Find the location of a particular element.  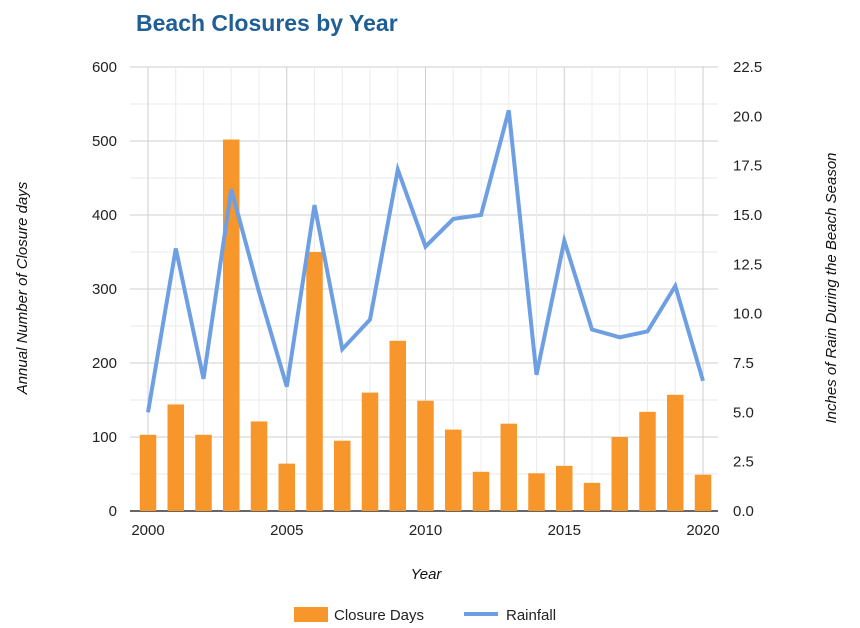

y-tick-label: 500 is located at coordinates (104, 141).